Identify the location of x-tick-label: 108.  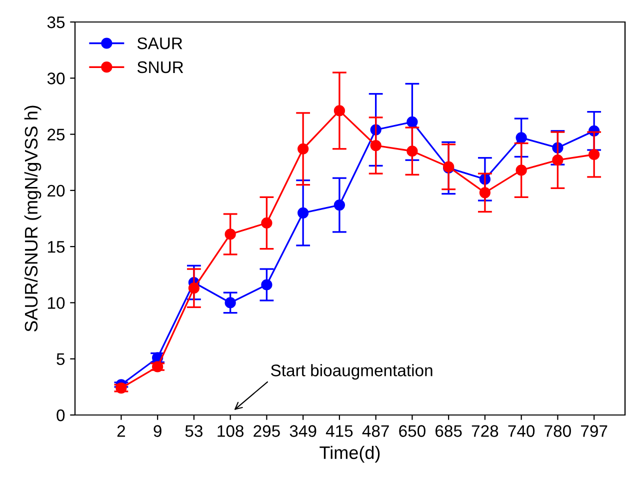
(231, 431).